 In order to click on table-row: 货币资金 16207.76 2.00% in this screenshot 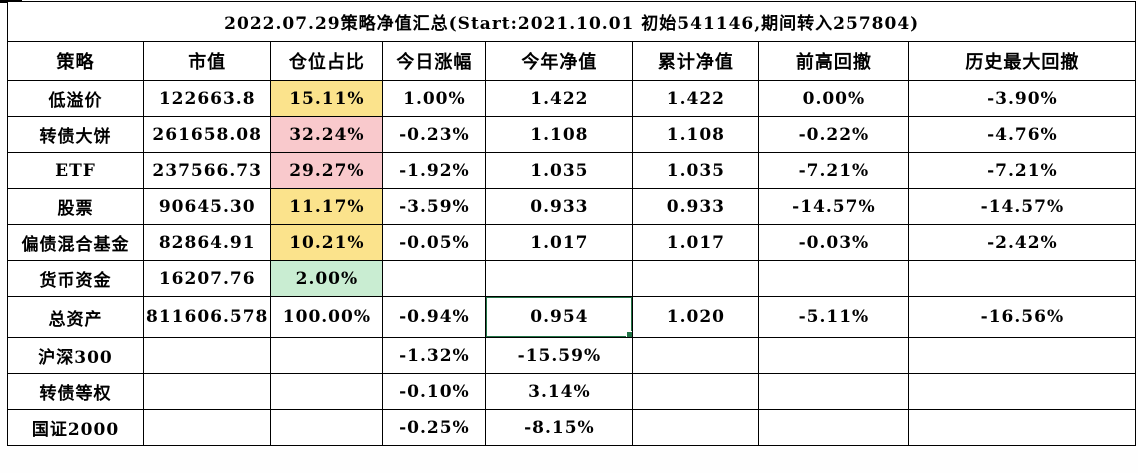, I will do `click(572, 278)`.